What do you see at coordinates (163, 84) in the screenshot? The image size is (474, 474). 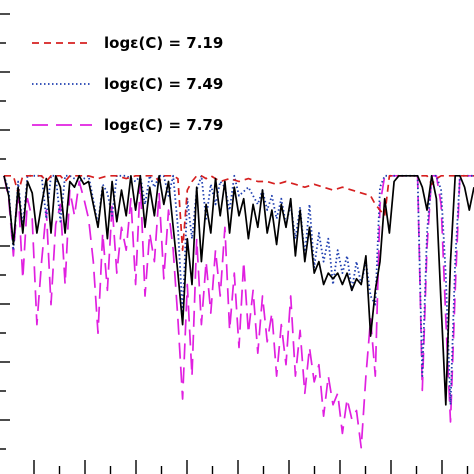 I see `legend-label-1: logε(C) = 7.49` at bounding box center [163, 84].